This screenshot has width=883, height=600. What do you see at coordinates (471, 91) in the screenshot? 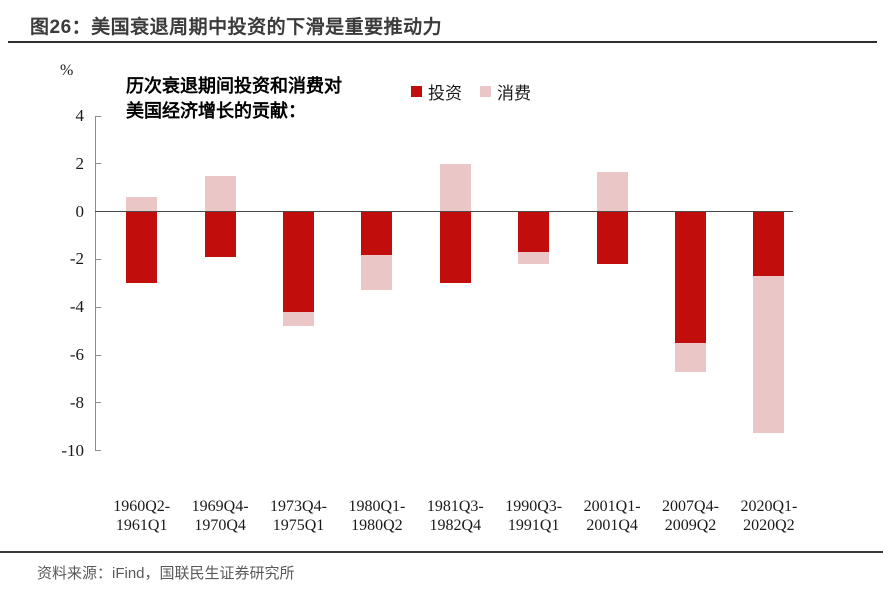
I see `legend: 投资 消费` at bounding box center [471, 91].